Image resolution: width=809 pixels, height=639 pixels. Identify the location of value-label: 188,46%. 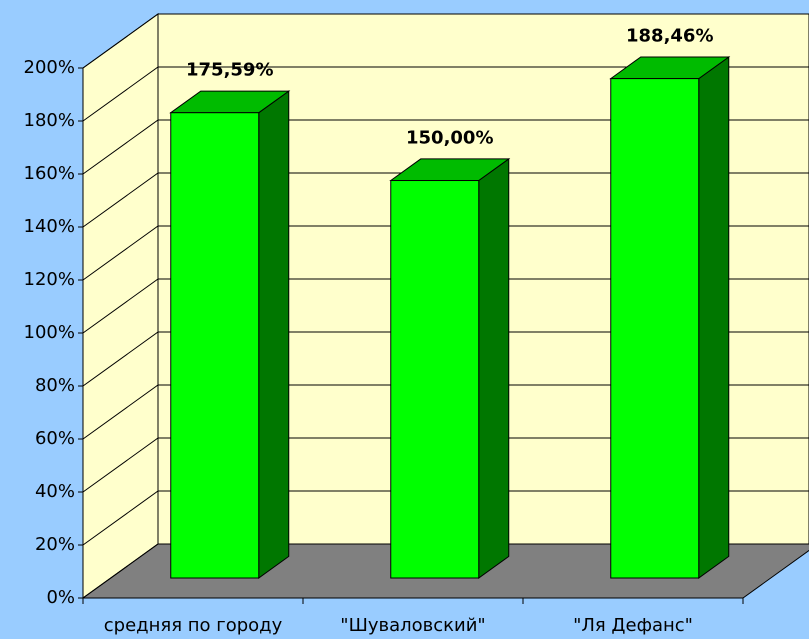
(670, 36).